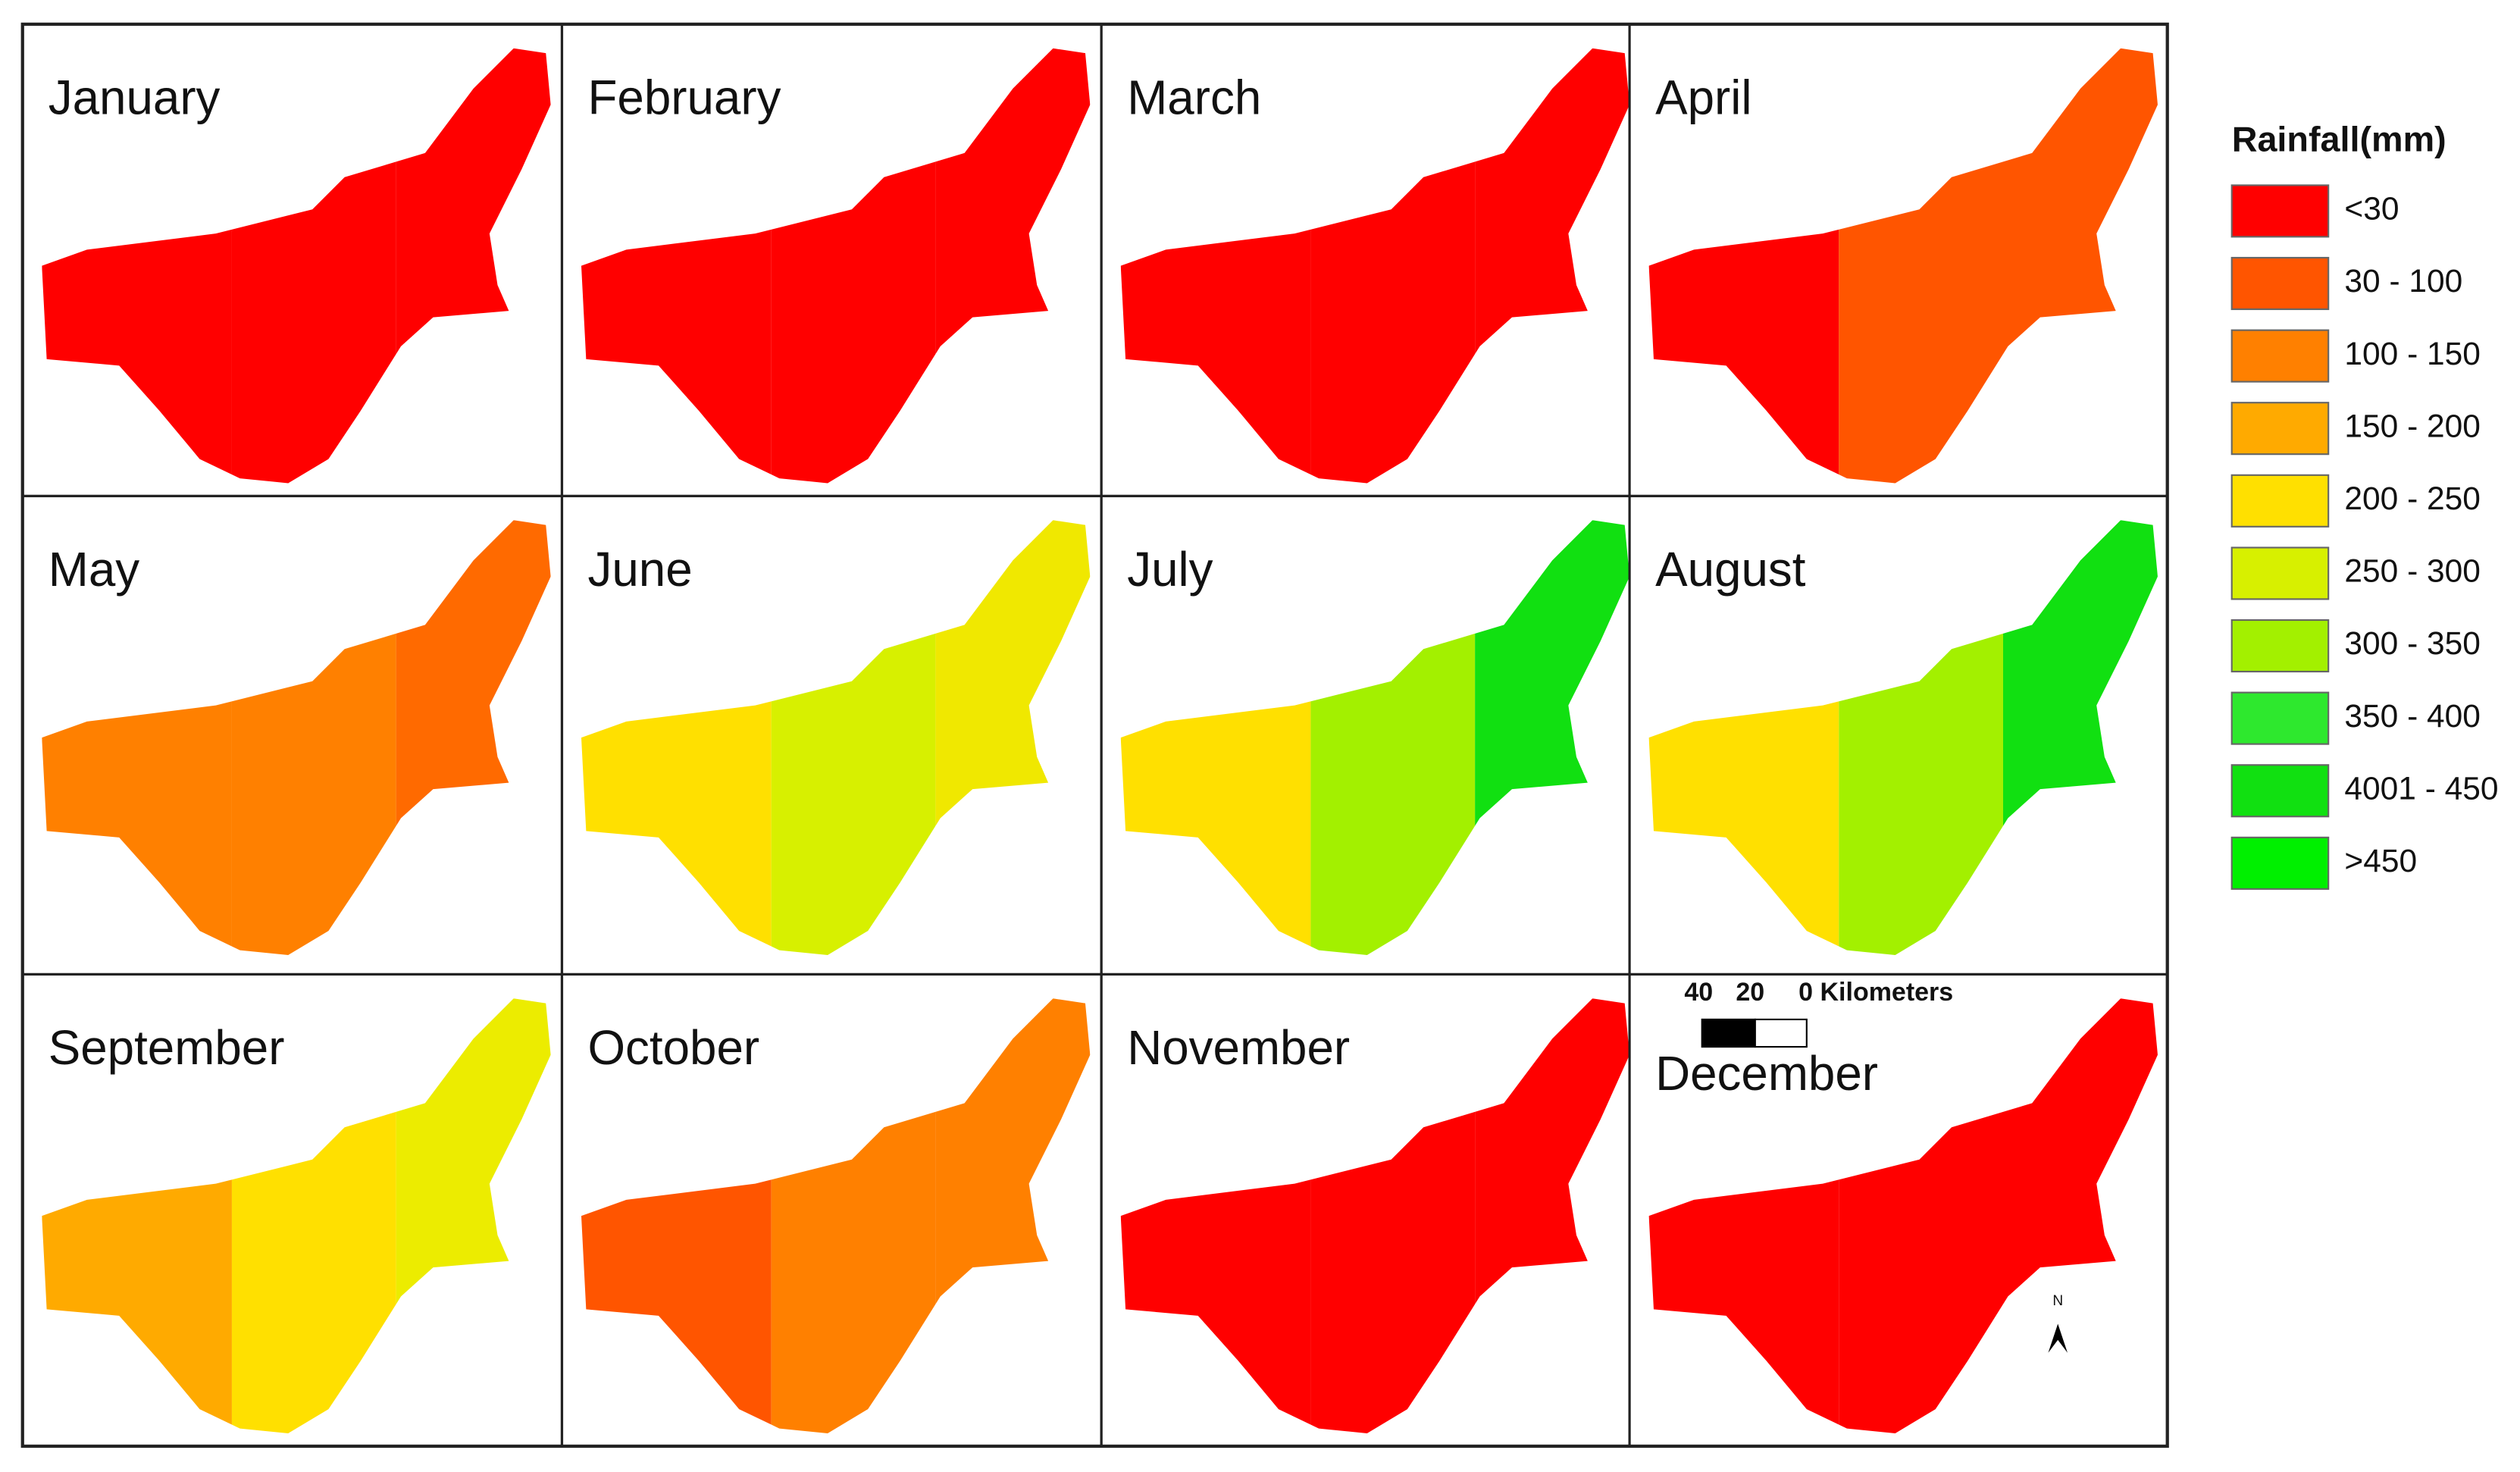  I want to click on month-label: February, so click(684, 97).